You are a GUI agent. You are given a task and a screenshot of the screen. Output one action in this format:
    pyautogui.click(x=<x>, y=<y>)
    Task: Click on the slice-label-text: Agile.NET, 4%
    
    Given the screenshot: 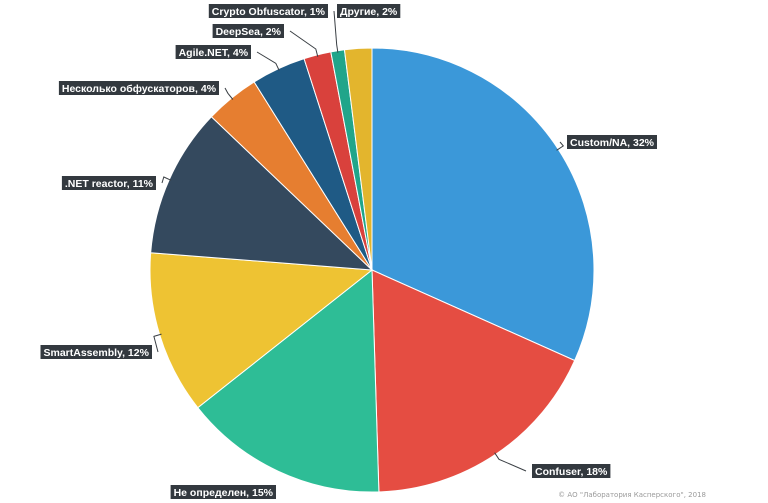 What is the action you would take?
    pyautogui.click(x=214, y=53)
    